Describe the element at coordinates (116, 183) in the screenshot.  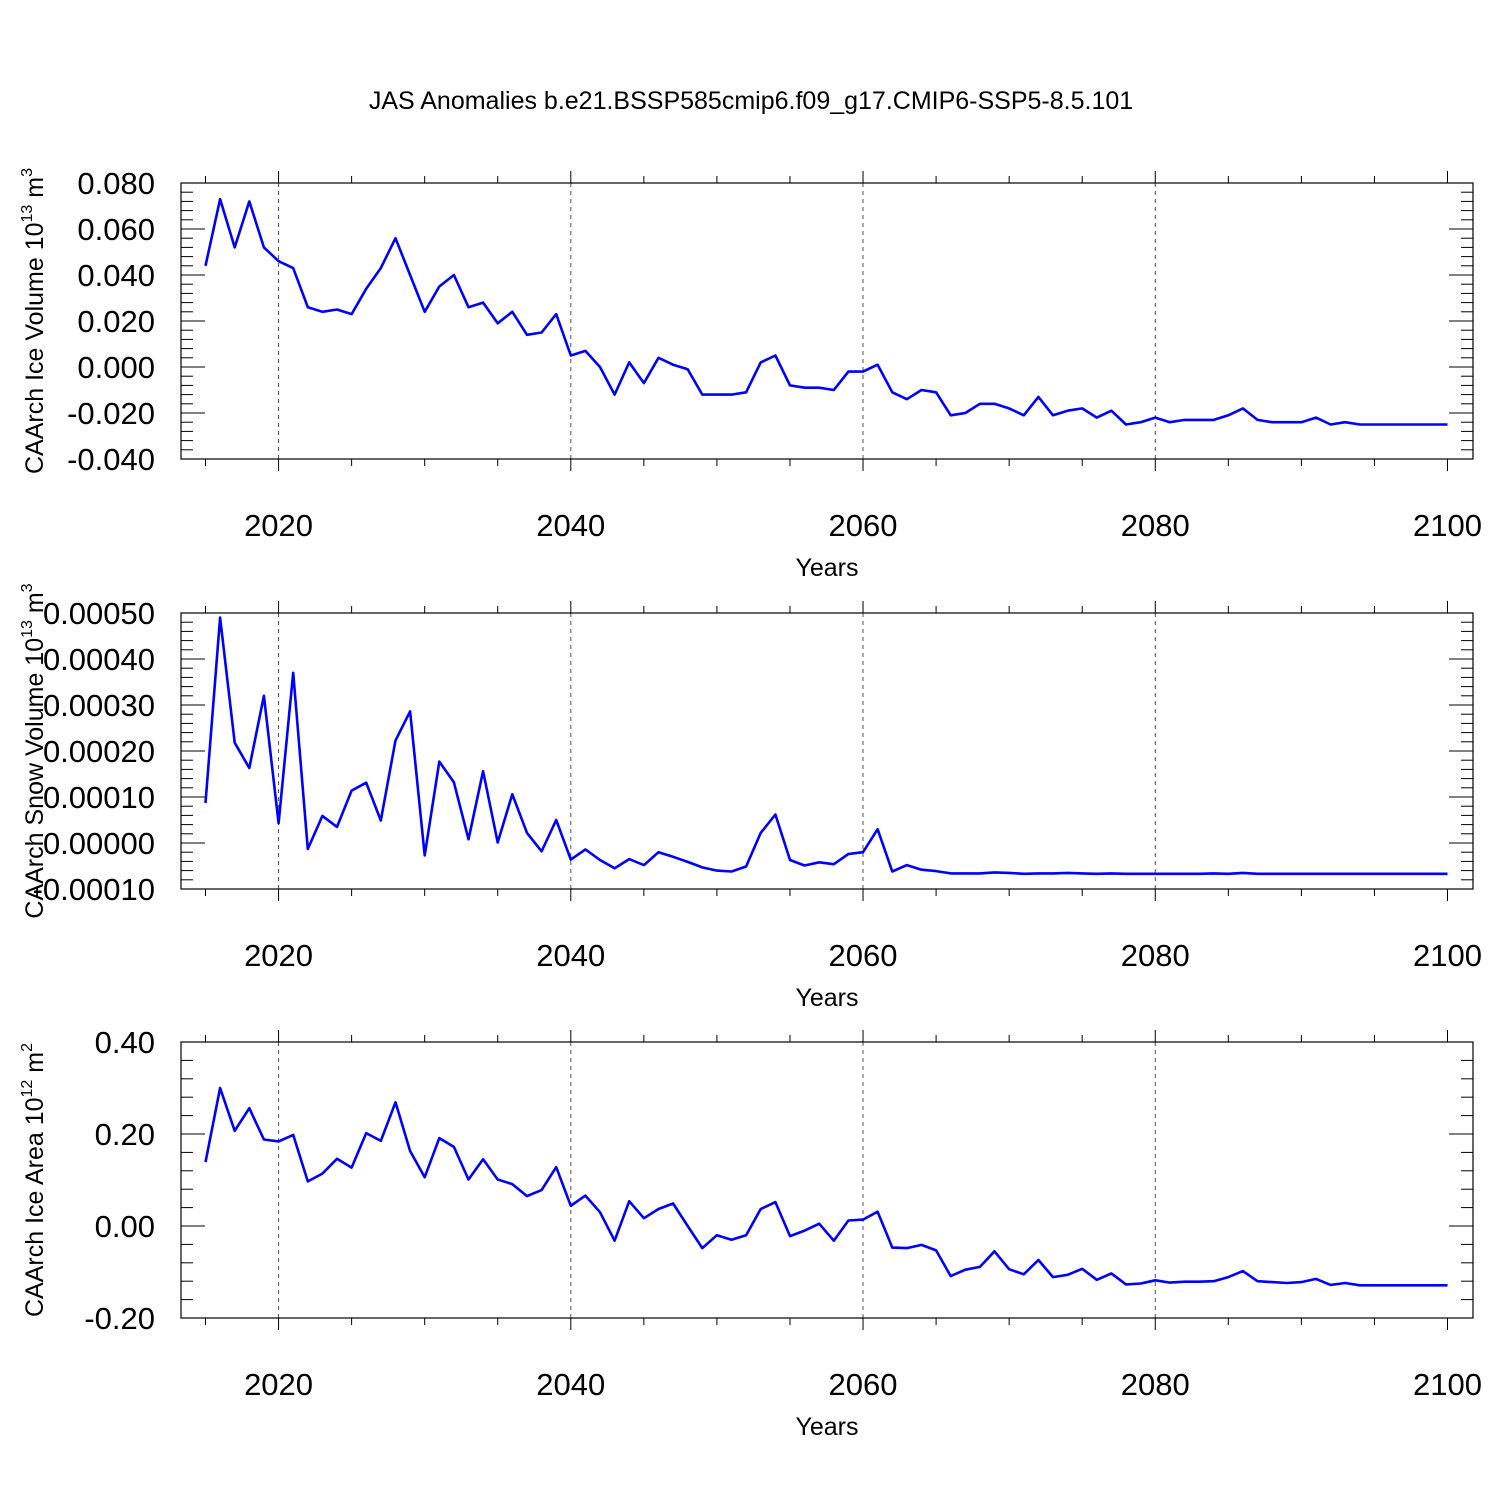
I see `y-tick-label: 0.080` at that location.